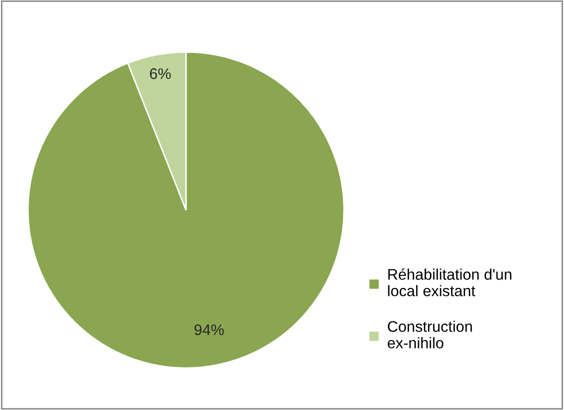  Describe the element at coordinates (430, 334) in the screenshot. I see `legend-label: Construction ex-nihilo` at that location.